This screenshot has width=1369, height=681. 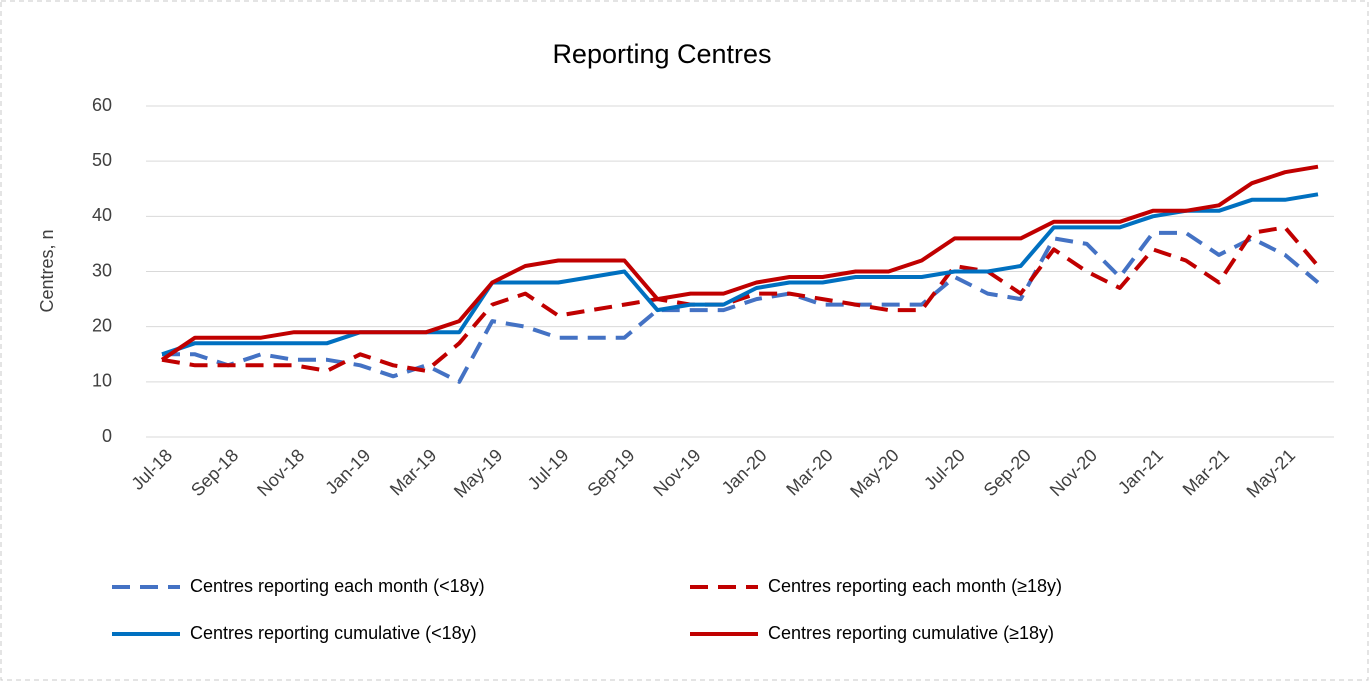 I want to click on legend-label: Centres reporting each month (<18y), so click(x=337, y=586).